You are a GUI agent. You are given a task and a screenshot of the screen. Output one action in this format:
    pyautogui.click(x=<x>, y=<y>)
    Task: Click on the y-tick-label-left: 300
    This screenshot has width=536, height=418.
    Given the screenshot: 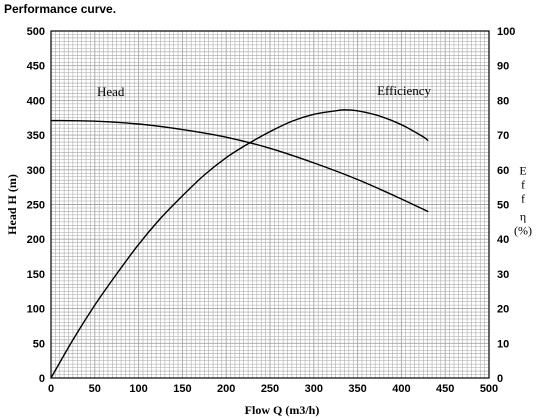 What is the action you would take?
    pyautogui.click(x=36, y=171)
    